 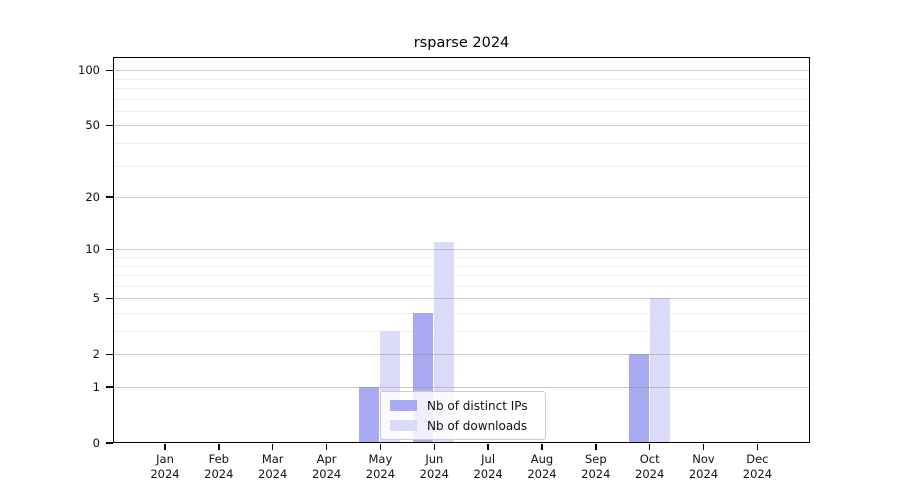 I want to click on x-tick-label: Feb 2024, so click(x=219, y=466).